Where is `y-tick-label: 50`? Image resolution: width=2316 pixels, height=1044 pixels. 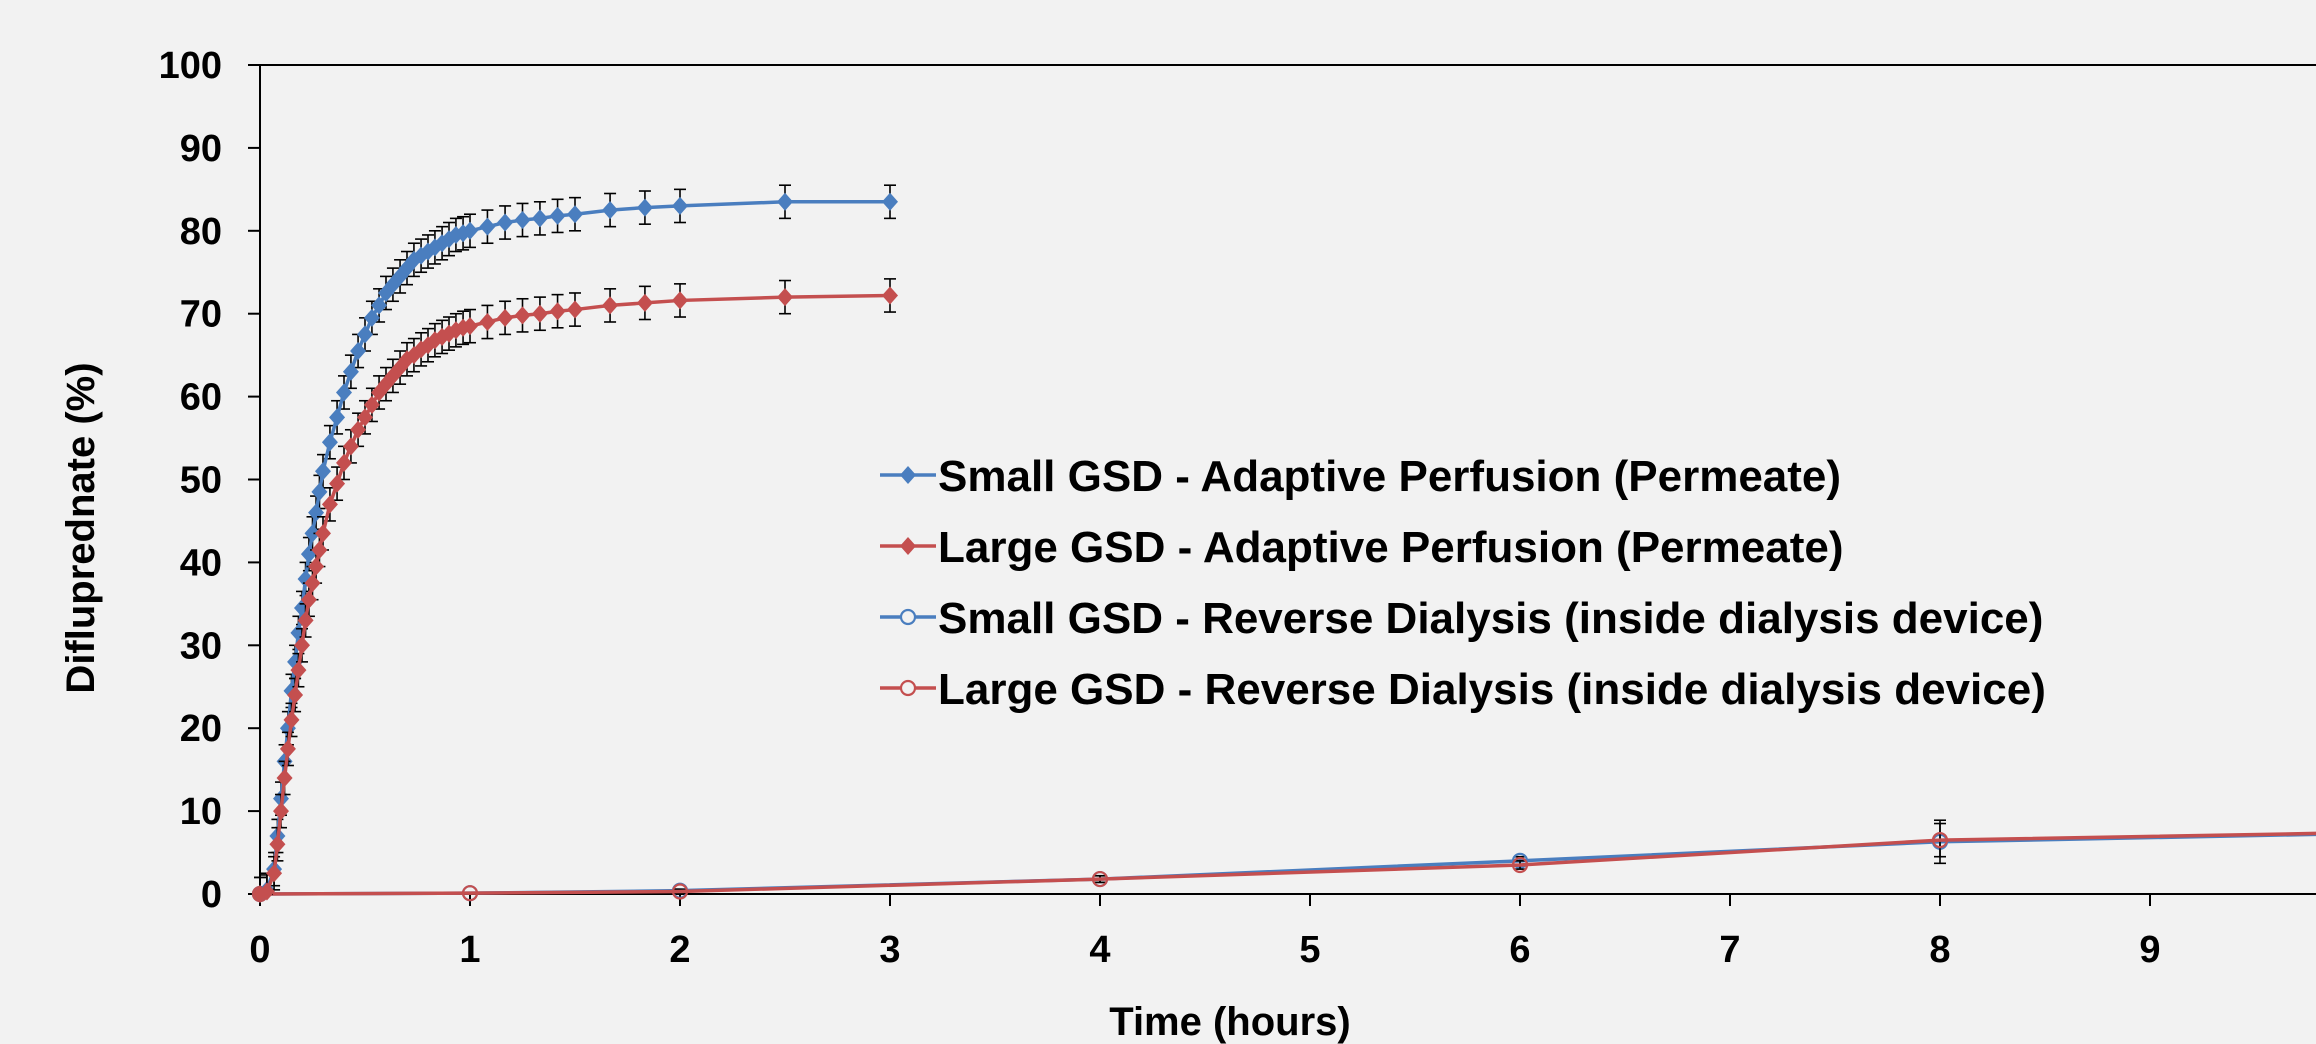 y-tick-label: 50 is located at coordinates (201, 481).